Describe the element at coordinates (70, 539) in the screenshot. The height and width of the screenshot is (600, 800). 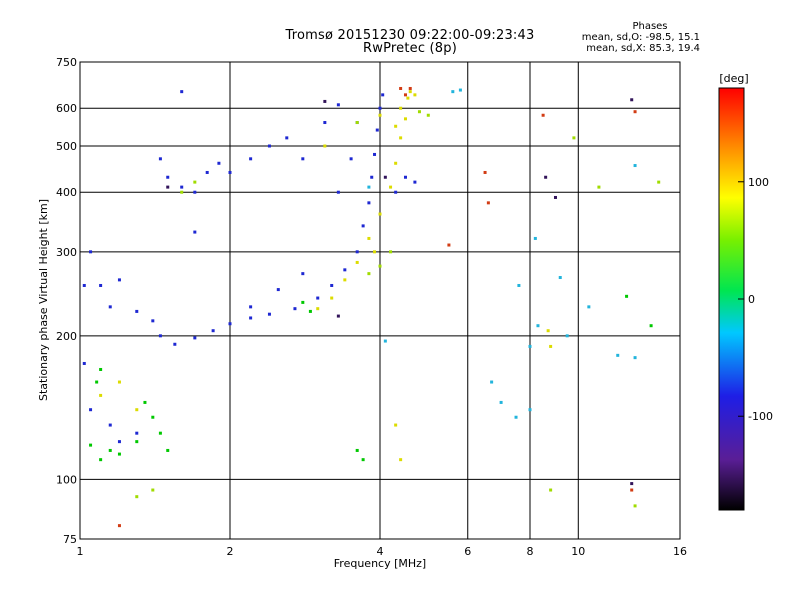
I see `y-tick-label: 75` at that location.